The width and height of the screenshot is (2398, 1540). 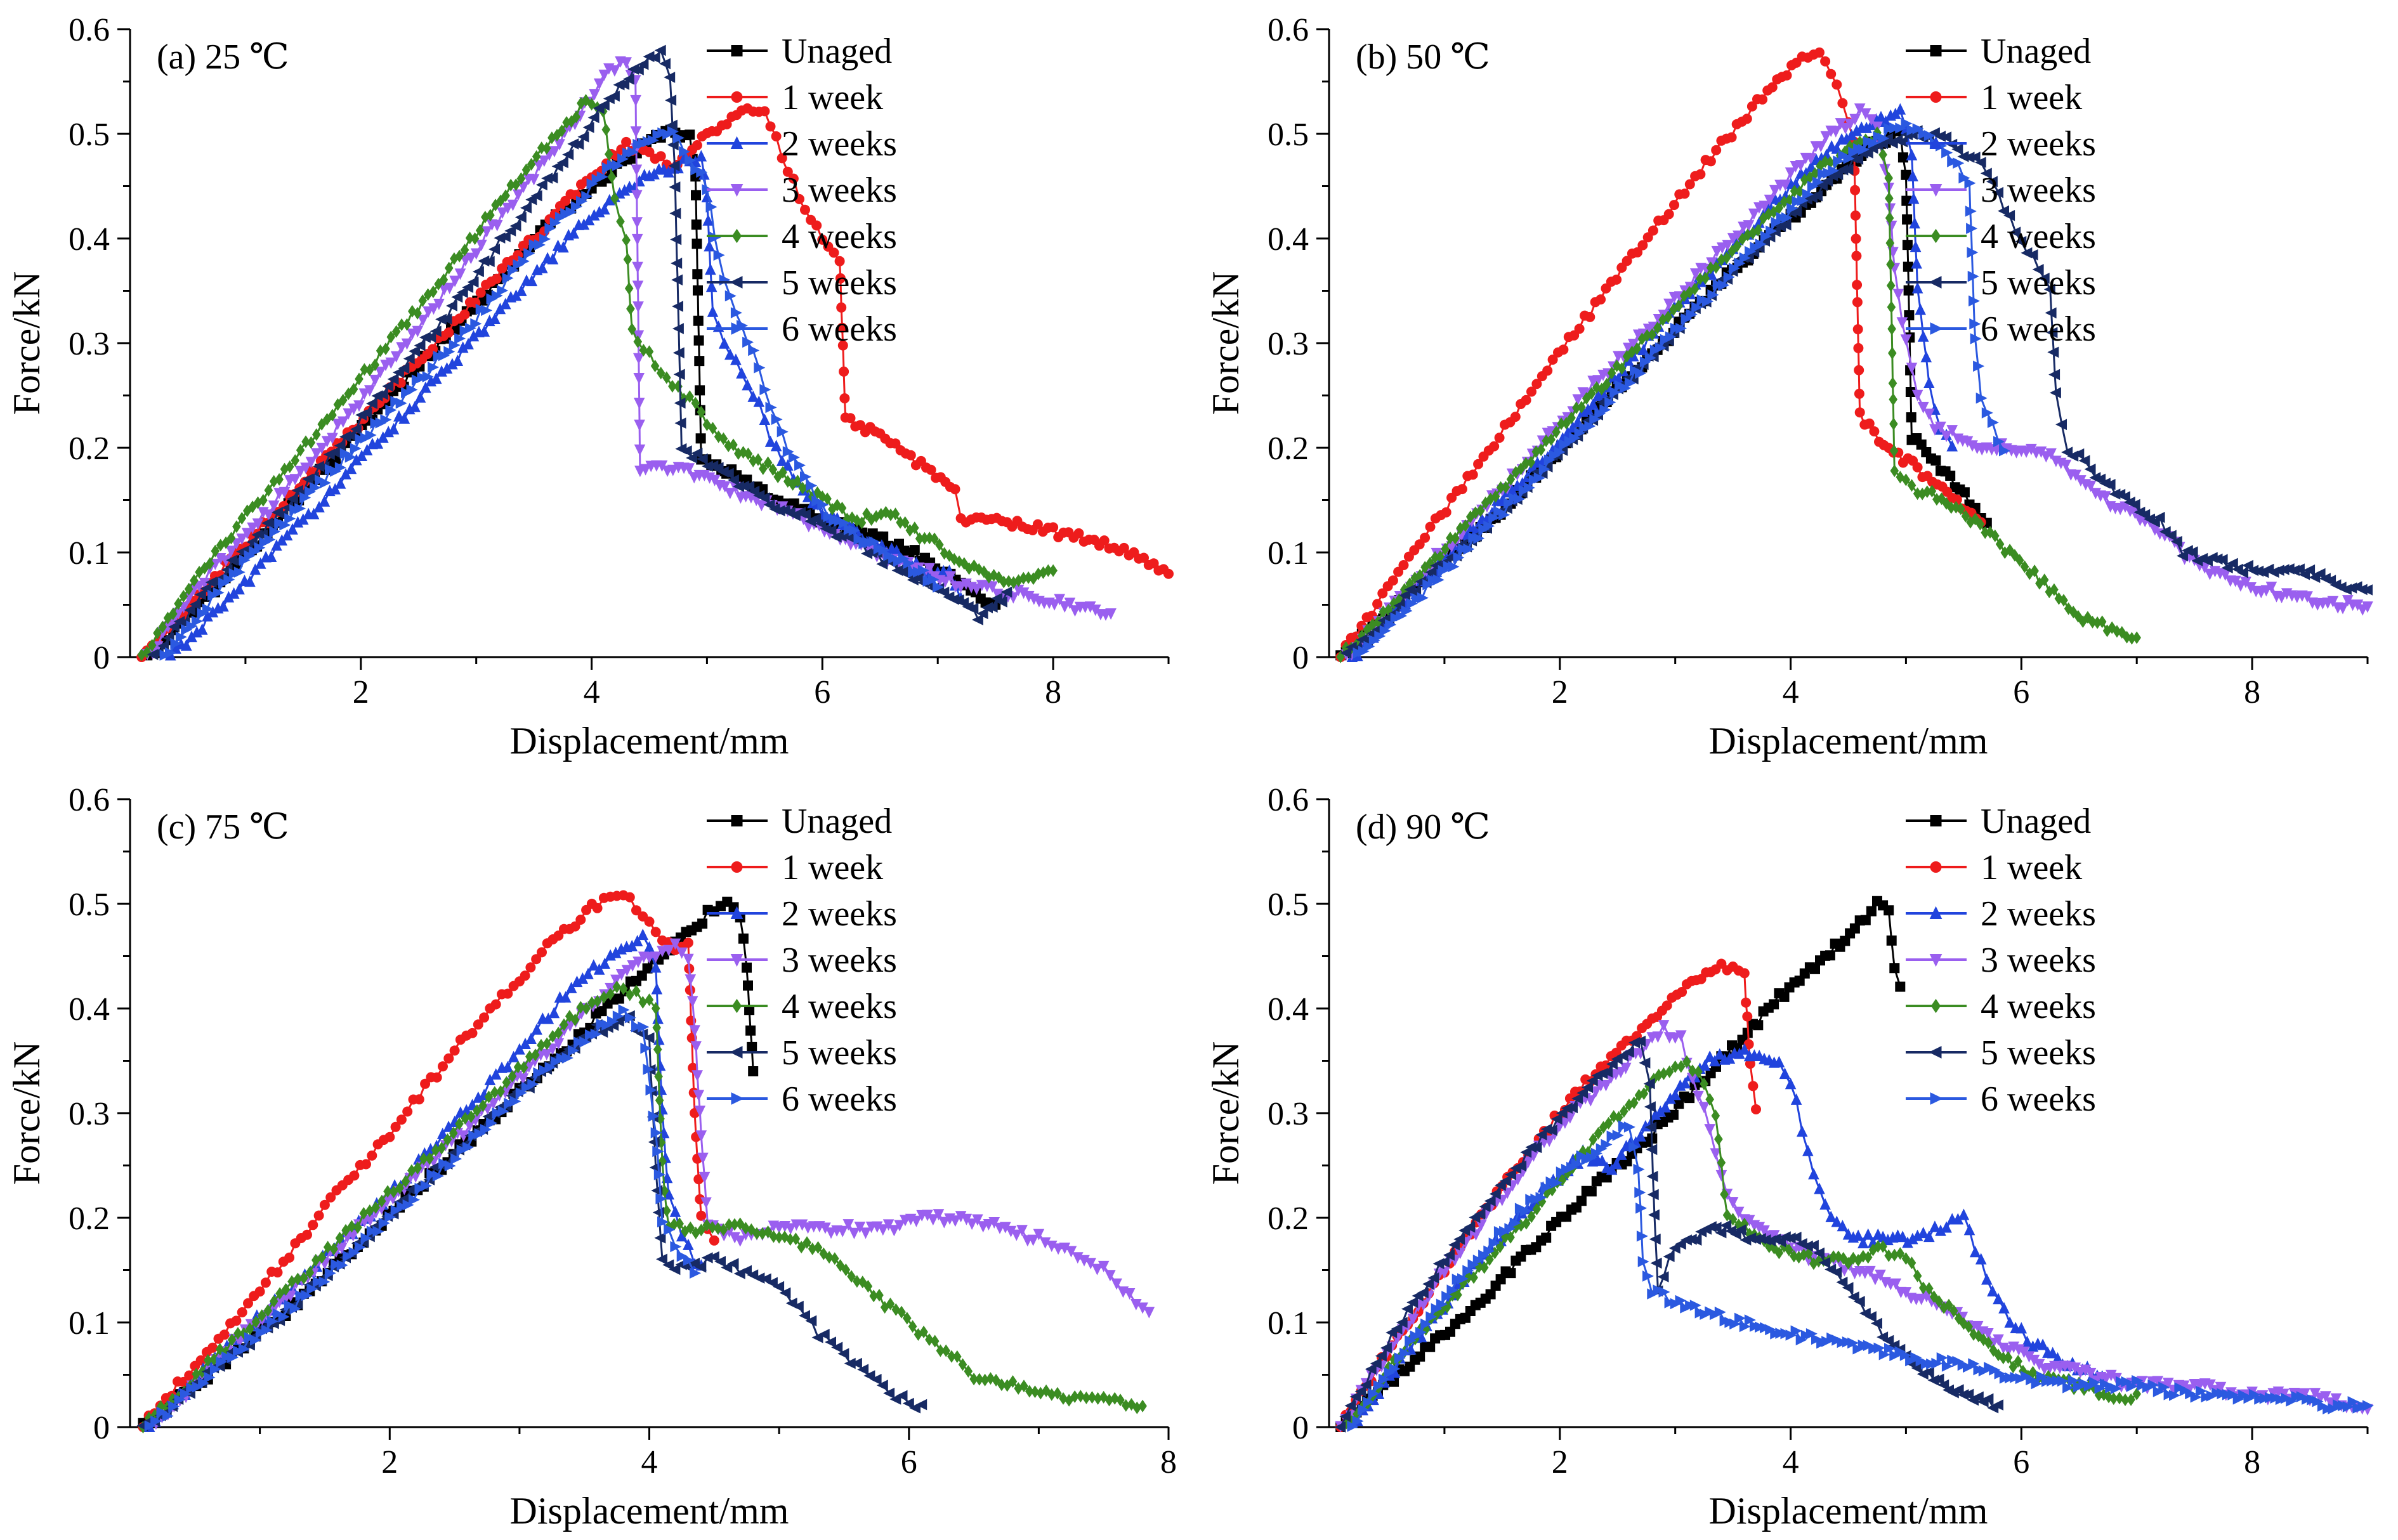 I want to click on series-unaged, so click(x=1620, y=1164).